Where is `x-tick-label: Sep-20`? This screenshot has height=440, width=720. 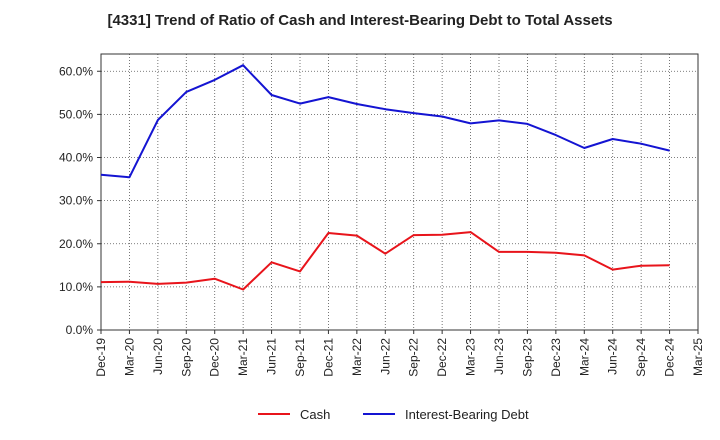
x-tick-label: Sep-20 is located at coordinates (186, 357).